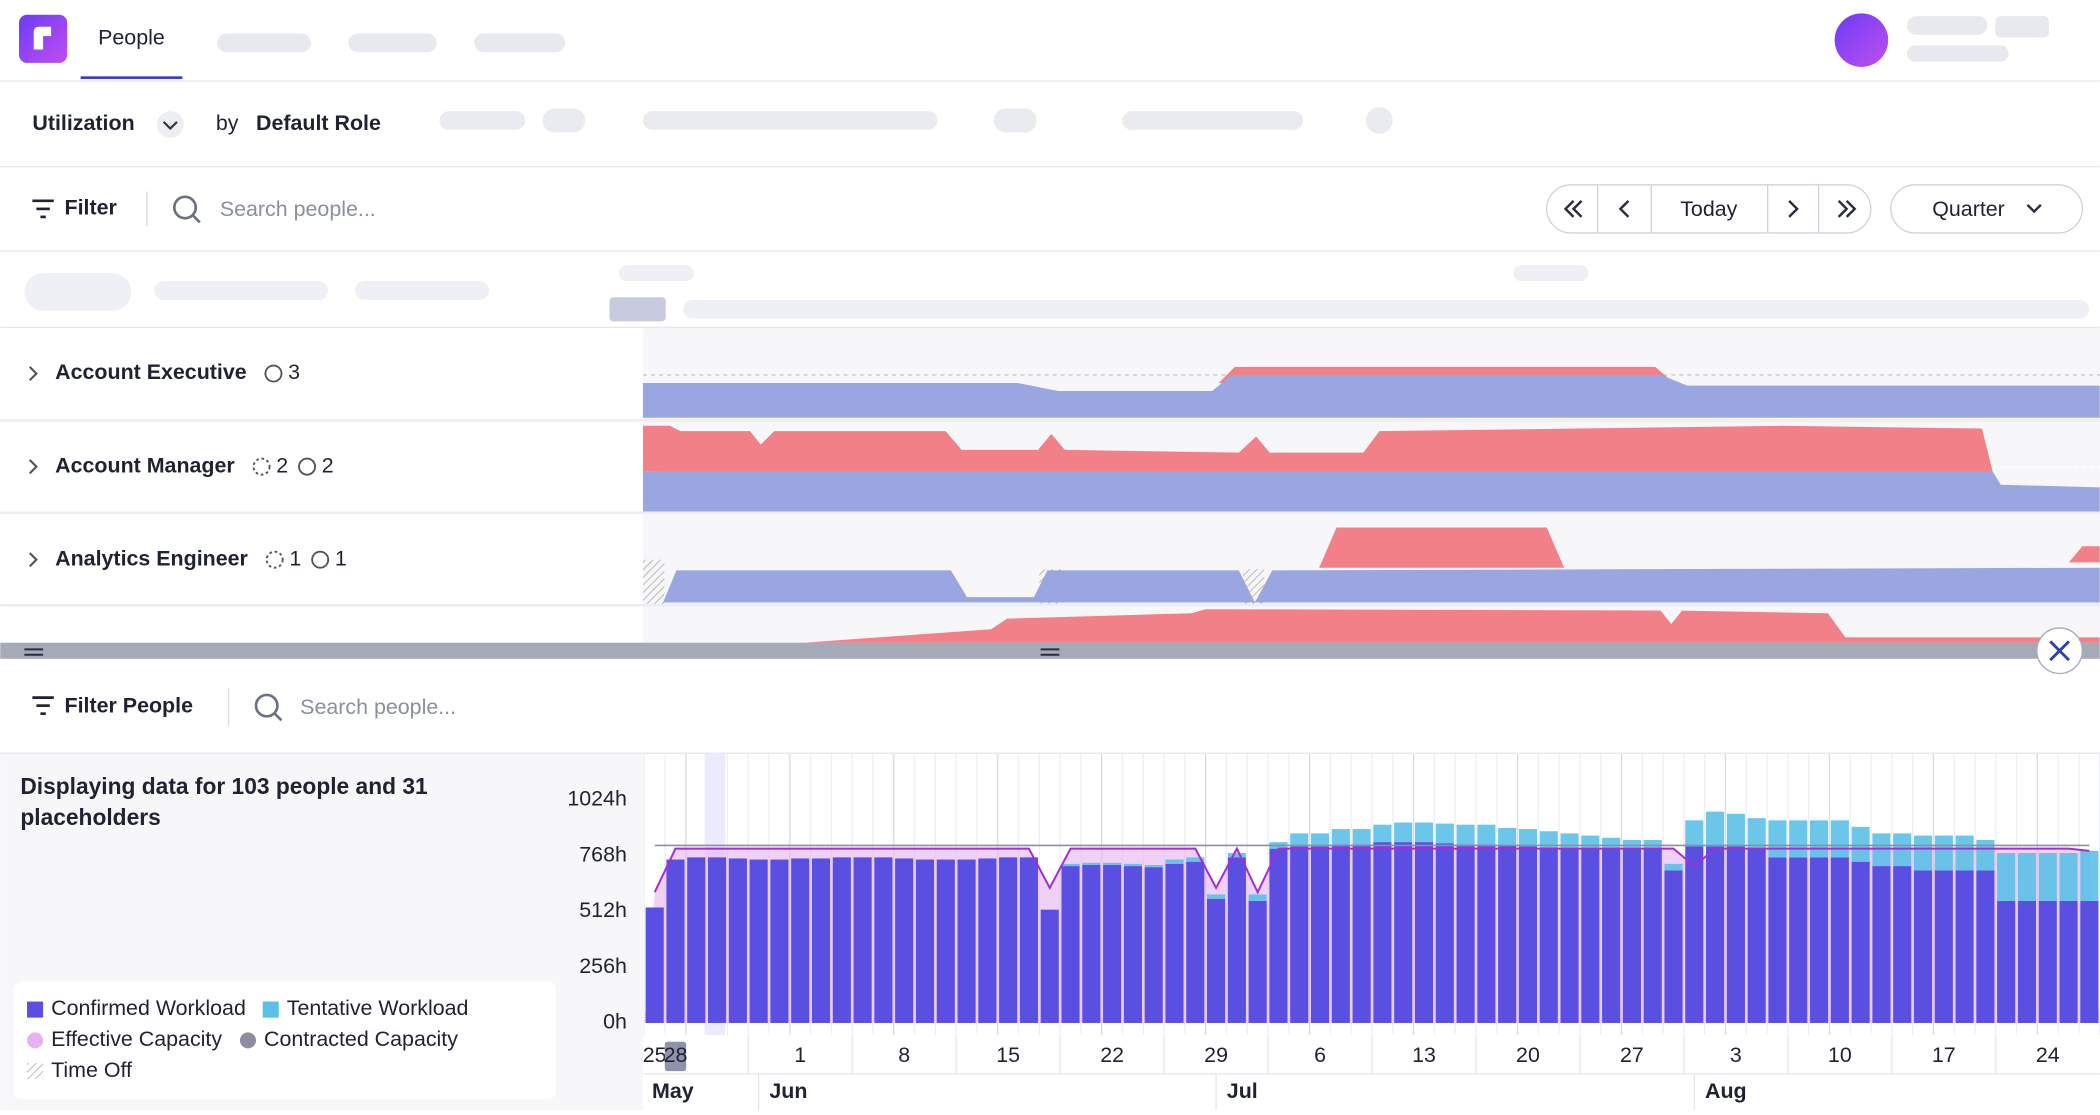 The width and height of the screenshot is (2100, 1115). Describe the element at coordinates (2059, 651) in the screenshot. I see `close-icon` at that location.